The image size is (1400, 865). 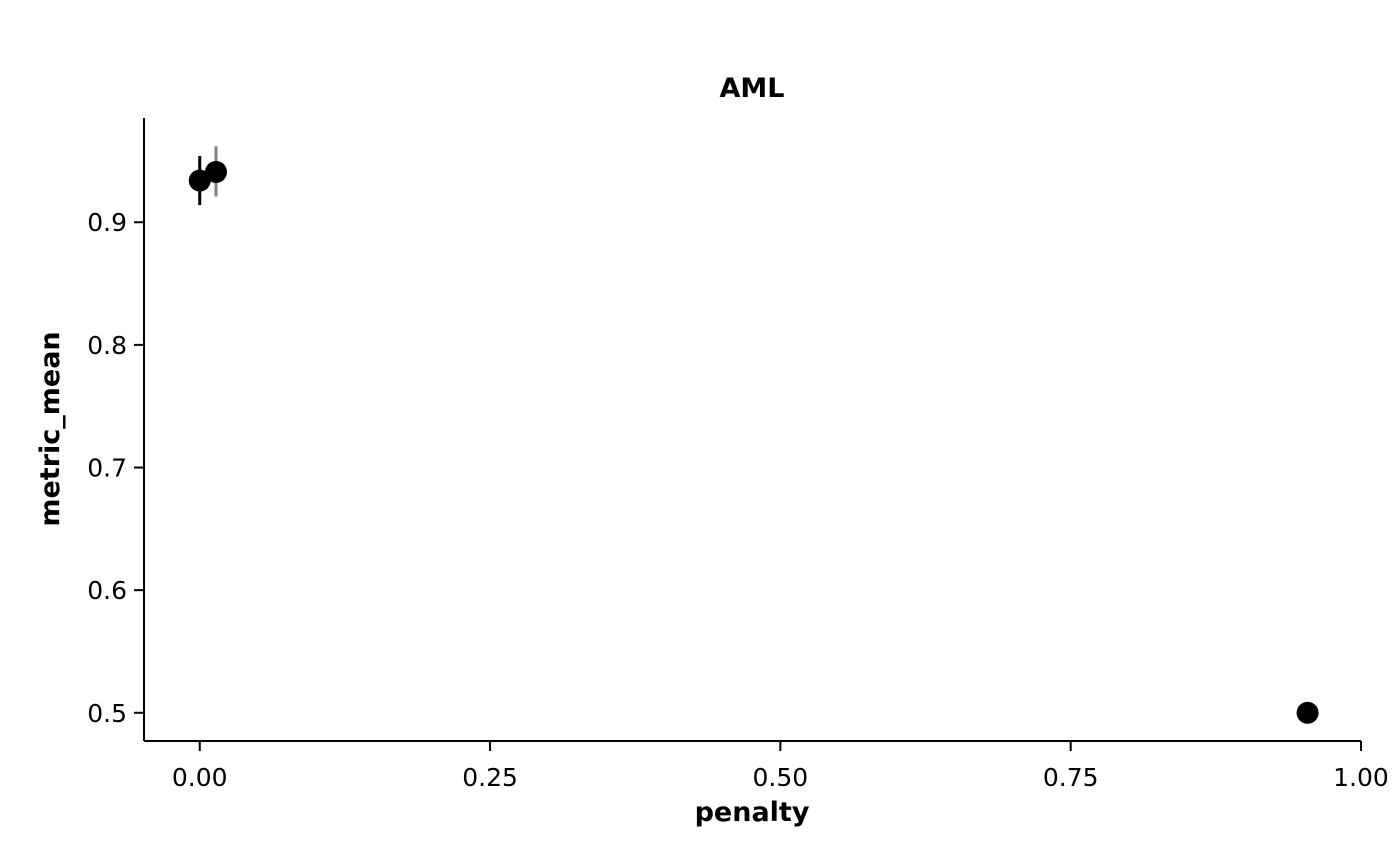 I want to click on y-tick-label: 0.7, so click(x=107, y=468).